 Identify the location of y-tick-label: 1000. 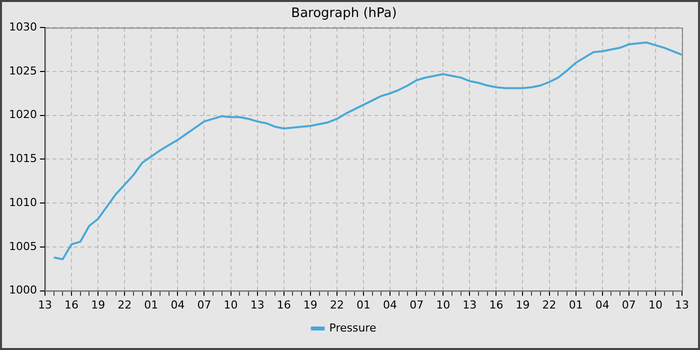
(22, 290).